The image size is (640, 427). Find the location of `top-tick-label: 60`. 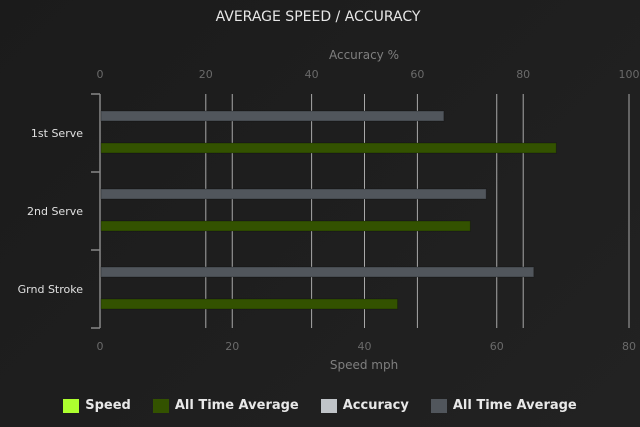

top-tick-label: 60 is located at coordinates (417, 74).